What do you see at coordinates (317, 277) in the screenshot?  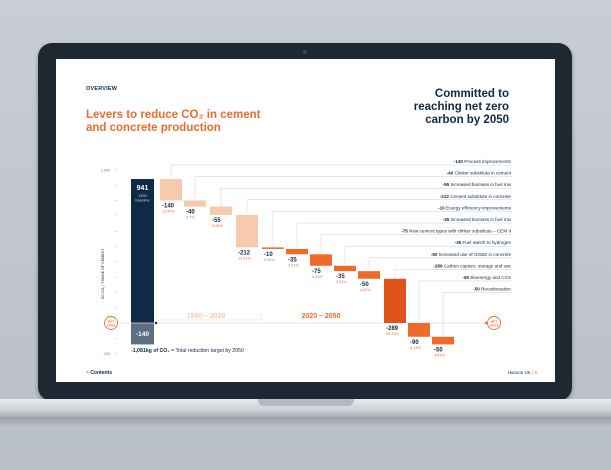 I see `step-percent-label: 6.93%` at bounding box center [317, 277].